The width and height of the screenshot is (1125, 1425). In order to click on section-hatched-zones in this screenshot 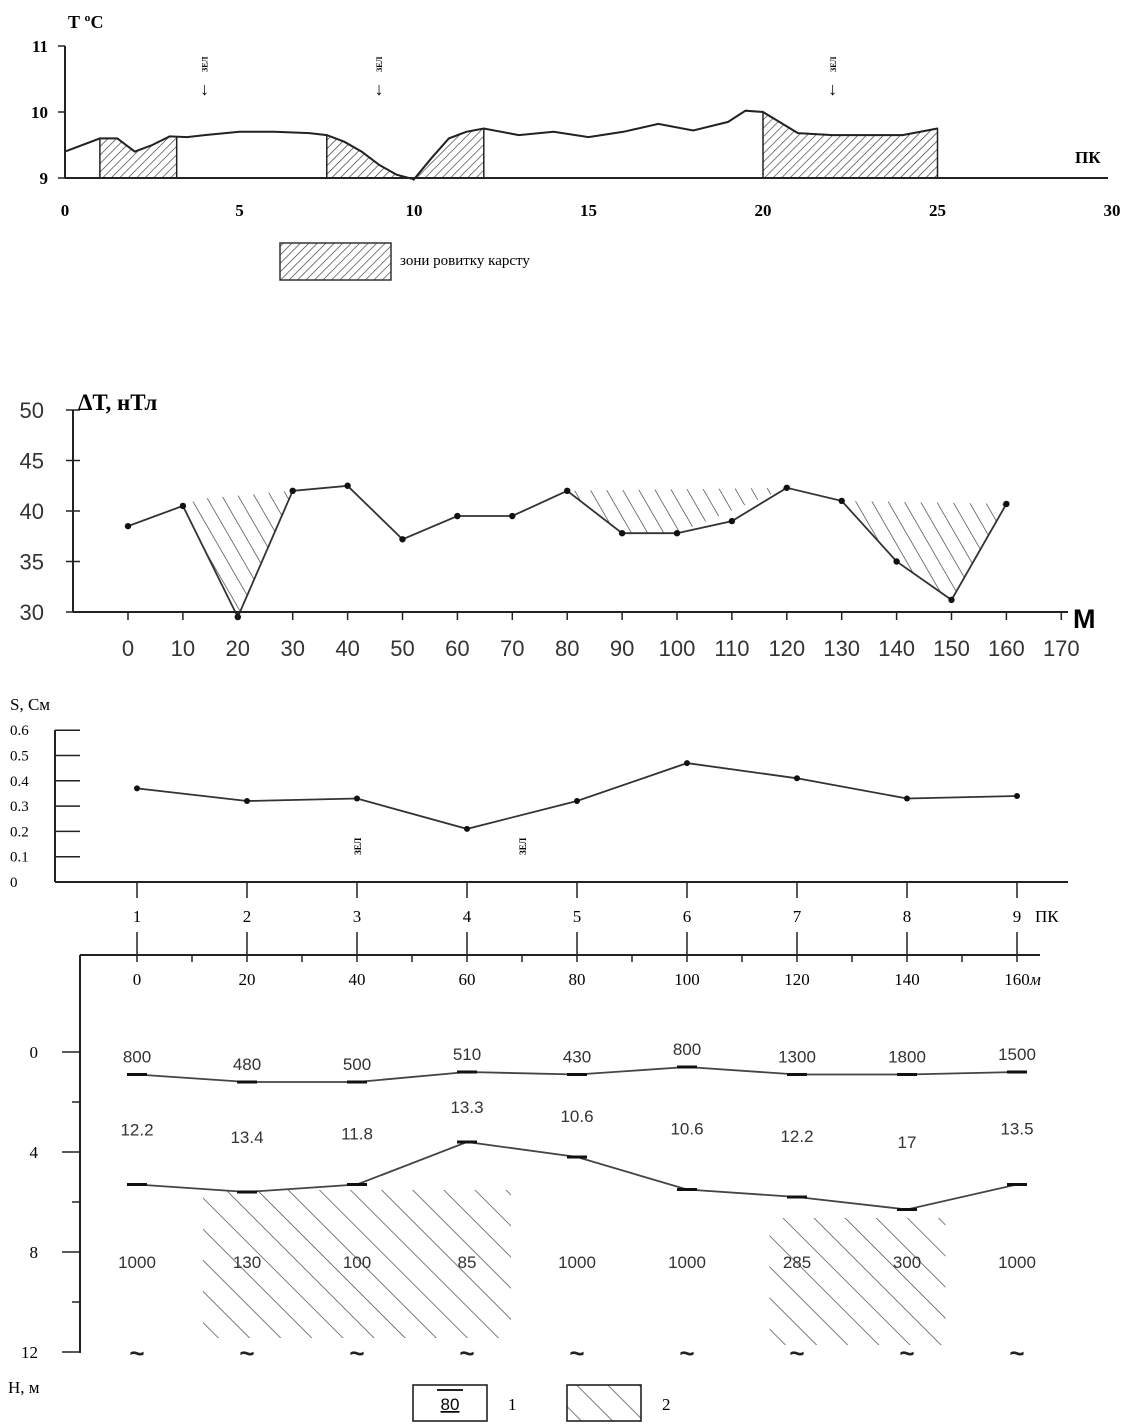, I will do `click(574, 1267)`.